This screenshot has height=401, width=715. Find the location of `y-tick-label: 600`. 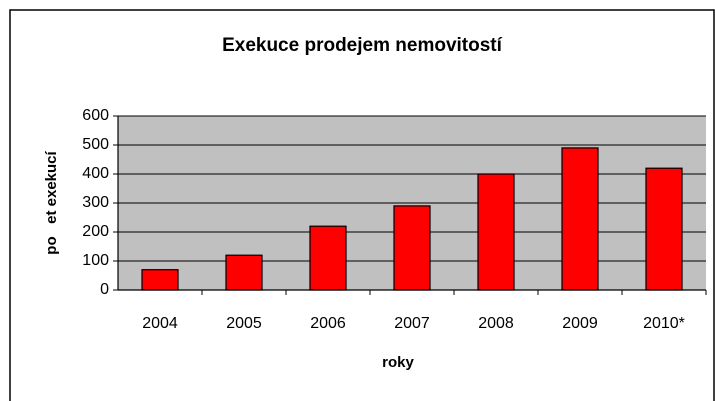

y-tick-label: 600 is located at coordinates (95, 115).